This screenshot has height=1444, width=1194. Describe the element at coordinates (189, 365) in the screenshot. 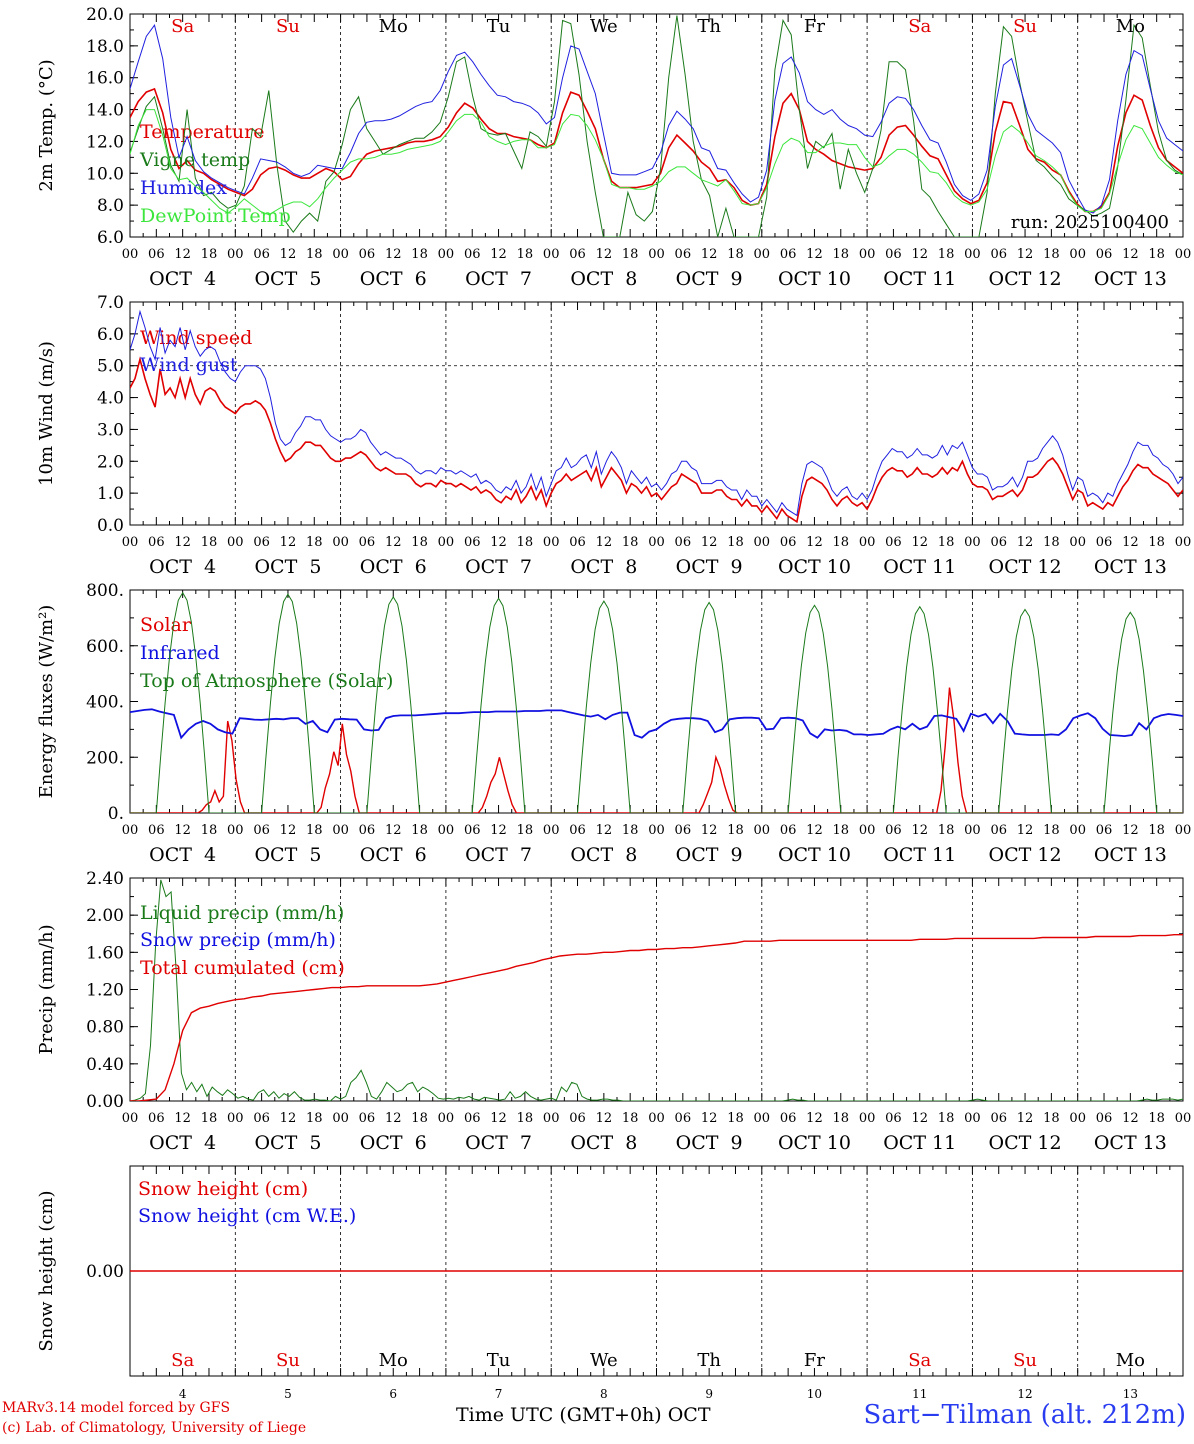

I see `legend-entry: Wind gust` at that location.